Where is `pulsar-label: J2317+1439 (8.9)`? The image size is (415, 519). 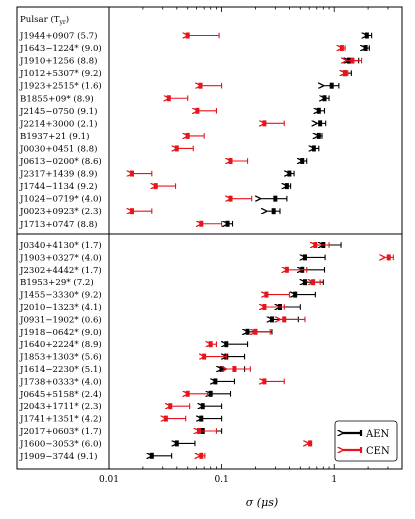 pulsar-label: J2317+1439 (8.9) is located at coordinates (58, 174).